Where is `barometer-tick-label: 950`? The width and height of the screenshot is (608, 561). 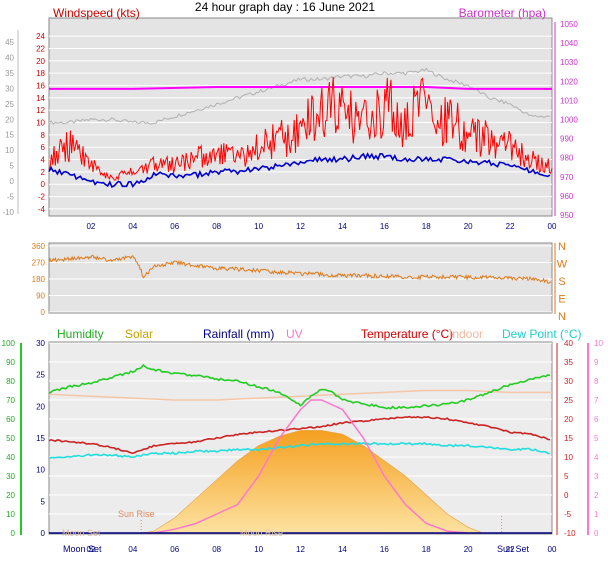
barometer-tick-label: 950 is located at coordinates (567, 215).